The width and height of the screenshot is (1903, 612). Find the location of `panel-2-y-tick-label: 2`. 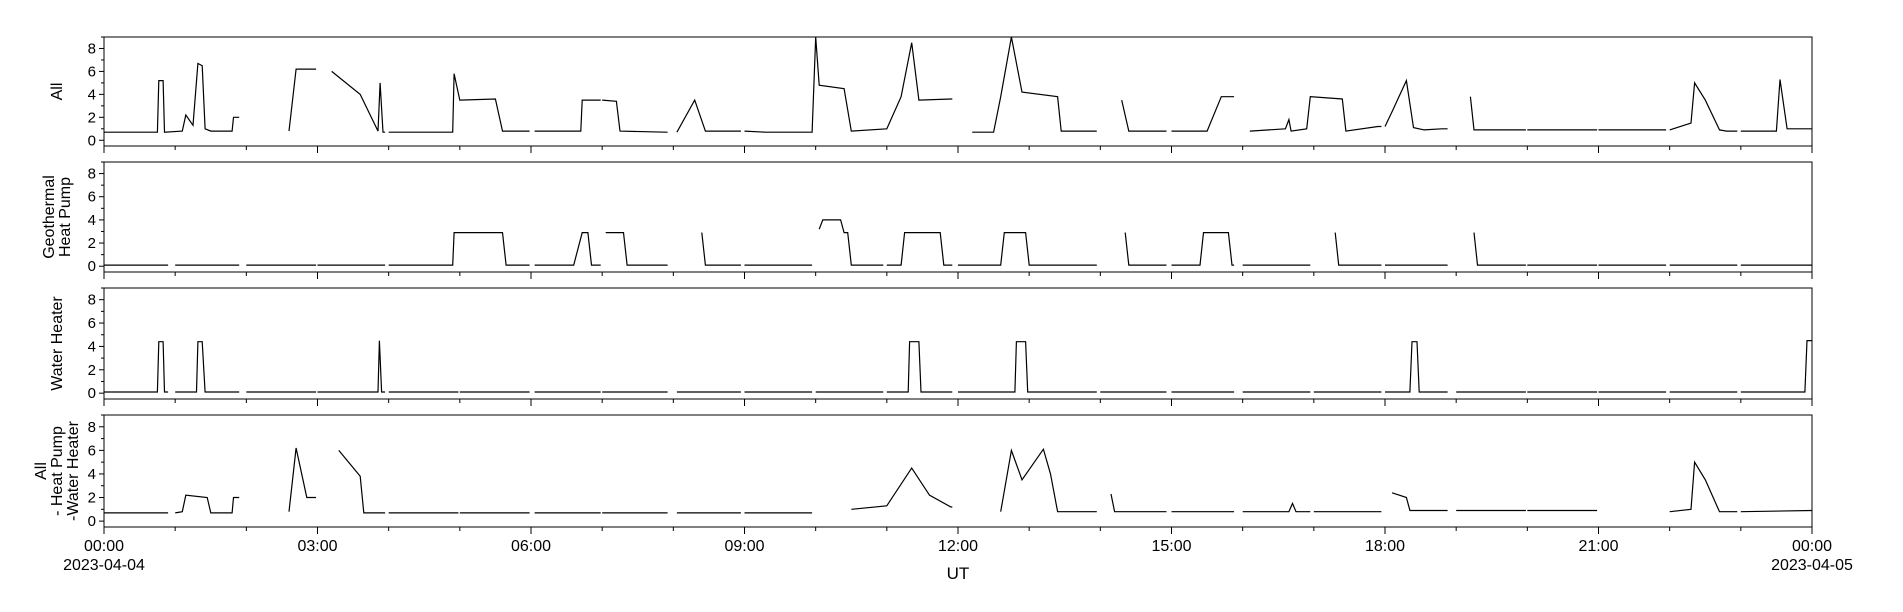

panel-2-y-tick-label: 2 is located at coordinates (92, 243).